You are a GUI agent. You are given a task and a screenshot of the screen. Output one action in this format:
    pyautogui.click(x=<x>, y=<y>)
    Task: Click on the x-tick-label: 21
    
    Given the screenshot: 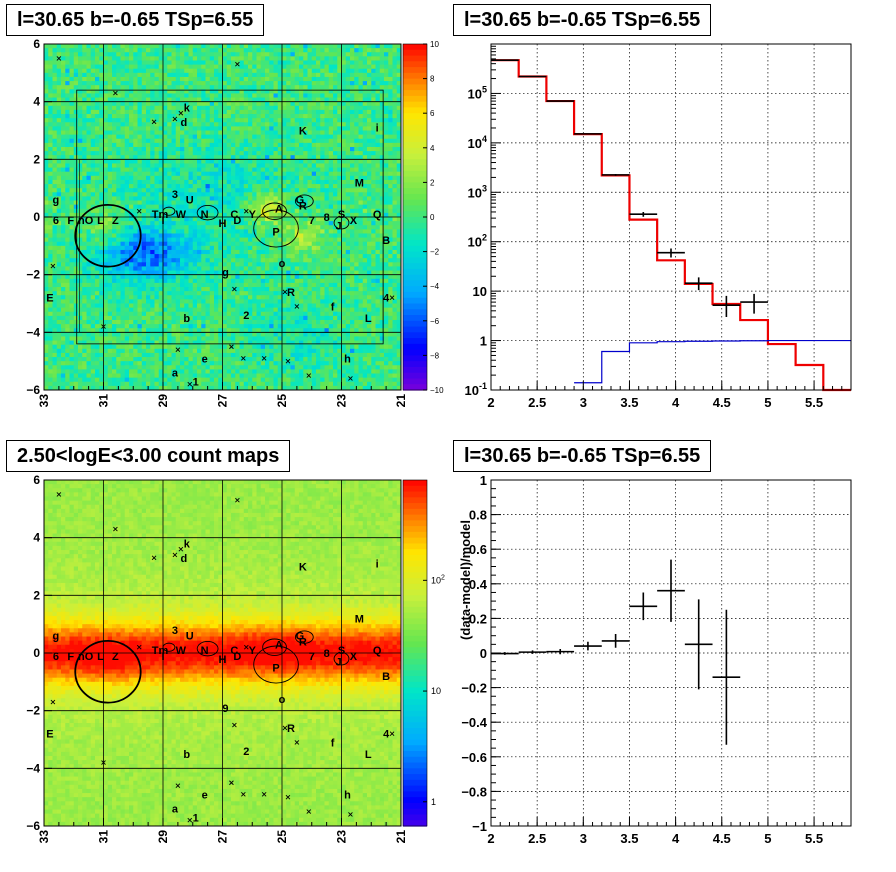 What is the action you would take?
    pyautogui.click(x=401, y=401)
    